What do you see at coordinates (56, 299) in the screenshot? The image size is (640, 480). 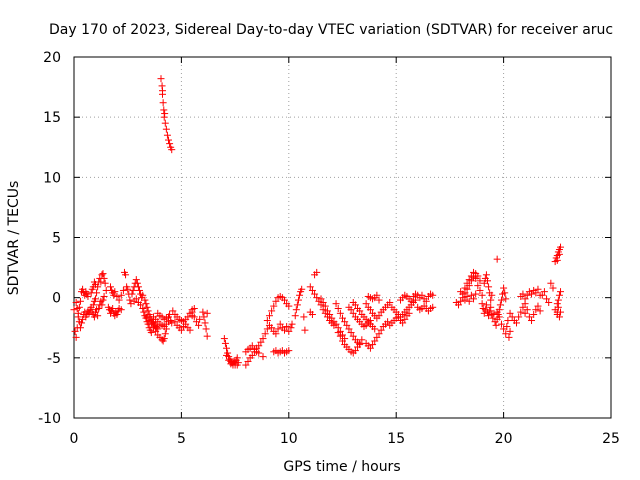 I see `y-tick-label: 0` at bounding box center [56, 299].